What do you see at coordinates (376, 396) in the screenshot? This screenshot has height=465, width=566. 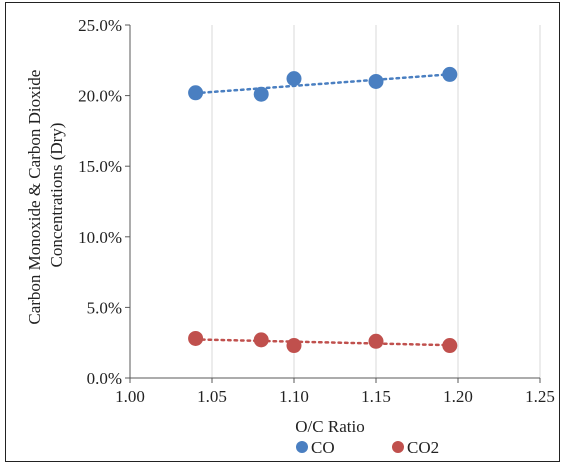 I see `x-tick-label: 1.15` at bounding box center [376, 396].